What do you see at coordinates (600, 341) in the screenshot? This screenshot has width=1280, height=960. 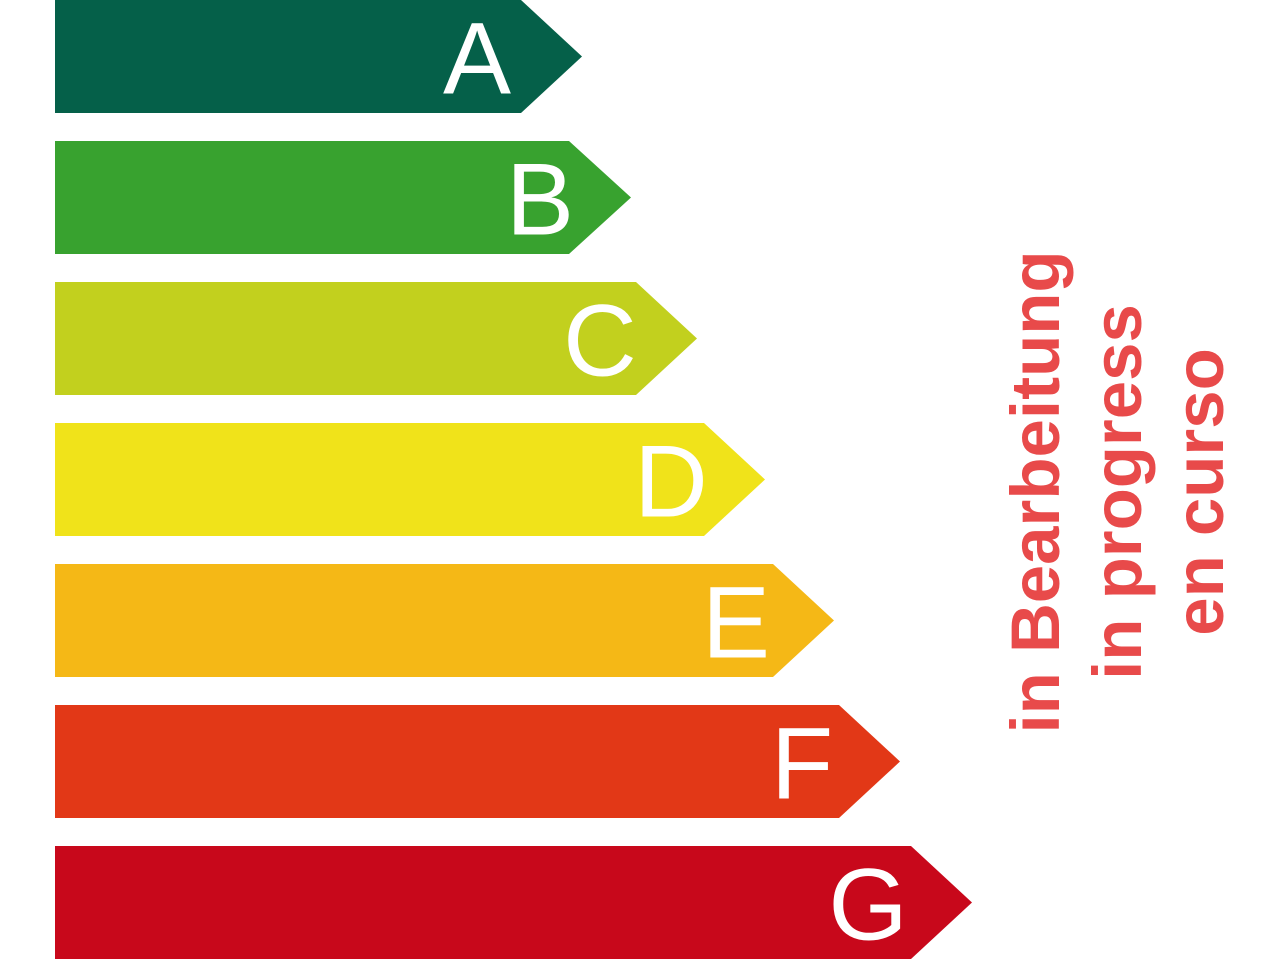 I see `energy-class-label-c: C` at bounding box center [600, 341].